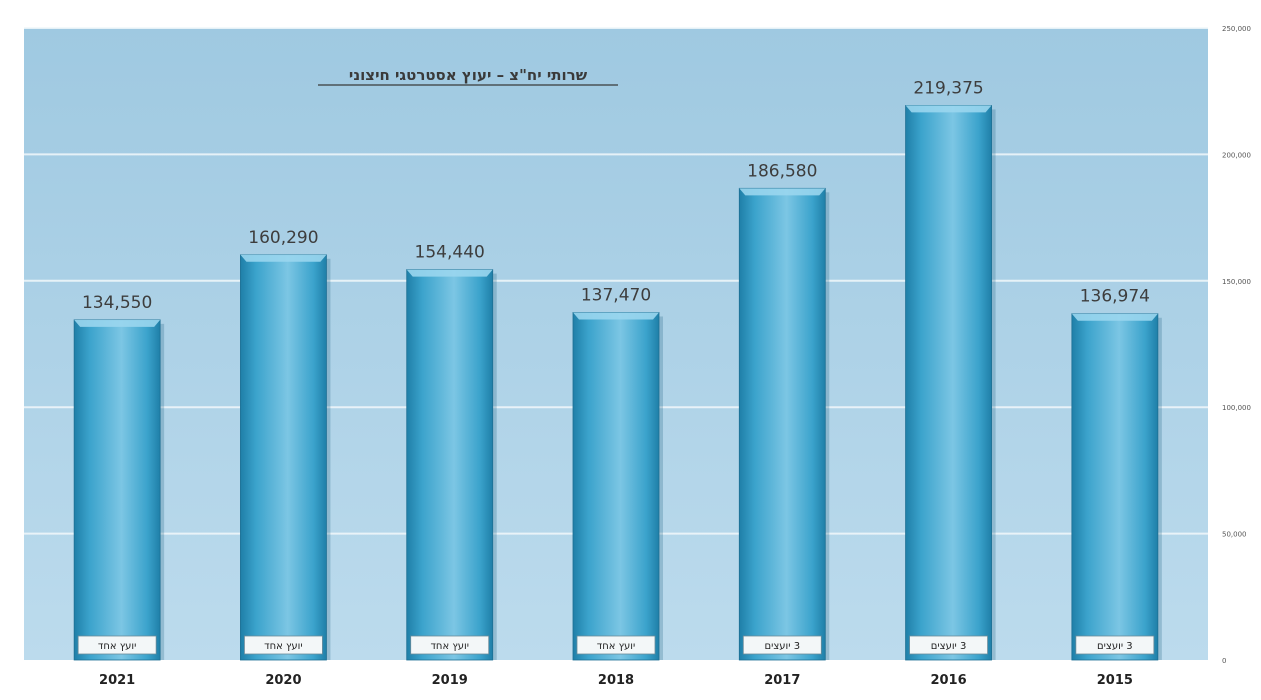 This screenshot has width=1261, height=700. I want to click on bar-value-label: 154,440, so click(450, 253).